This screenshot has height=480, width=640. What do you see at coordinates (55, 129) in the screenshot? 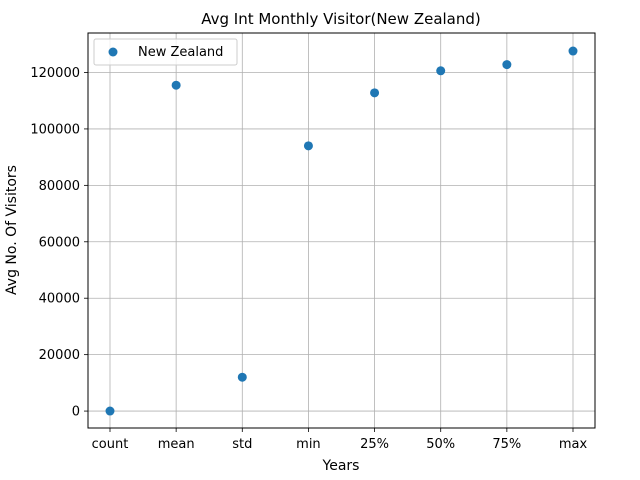
I see `y-tick-label: 100000` at bounding box center [55, 129].